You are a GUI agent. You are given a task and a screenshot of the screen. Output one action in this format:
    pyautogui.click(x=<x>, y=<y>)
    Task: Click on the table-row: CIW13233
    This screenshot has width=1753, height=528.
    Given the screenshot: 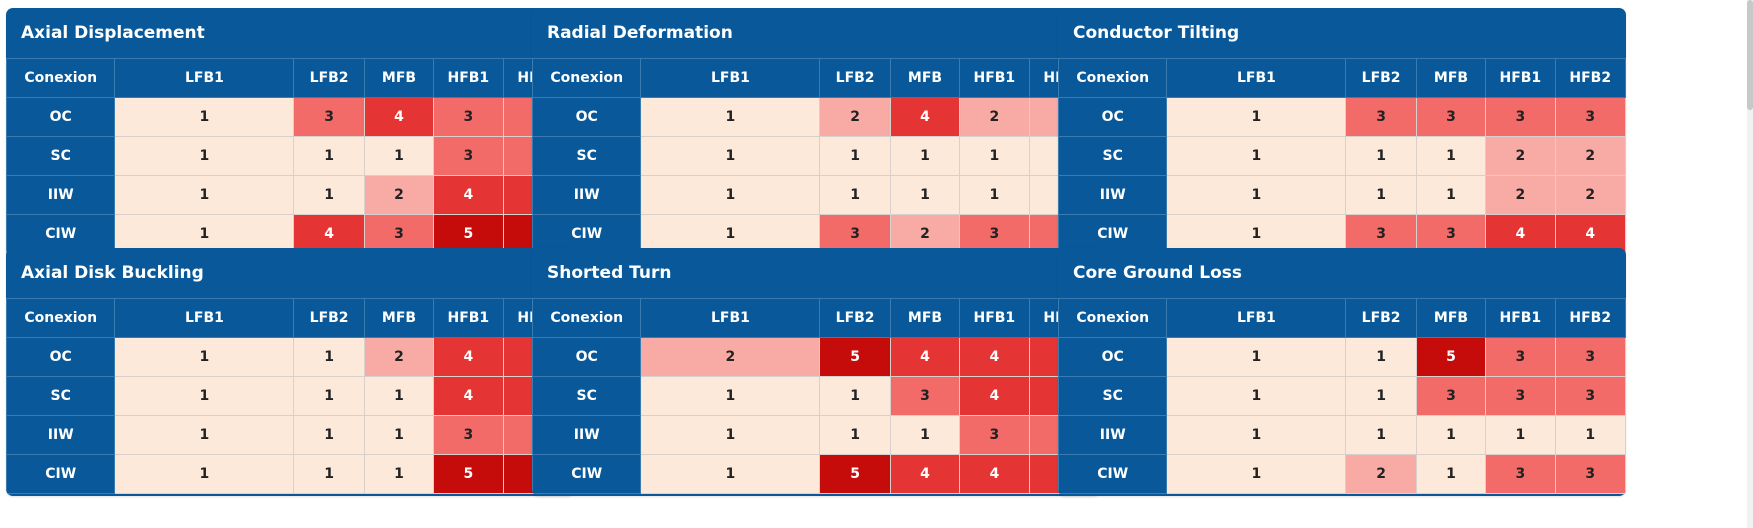 What is the action you would take?
    pyautogui.click(x=816, y=234)
    